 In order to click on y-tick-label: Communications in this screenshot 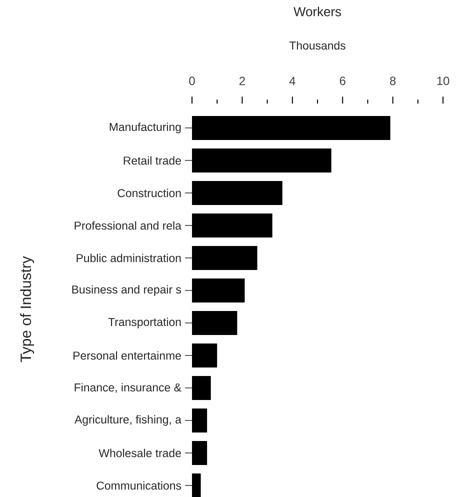, I will do `click(139, 485)`.